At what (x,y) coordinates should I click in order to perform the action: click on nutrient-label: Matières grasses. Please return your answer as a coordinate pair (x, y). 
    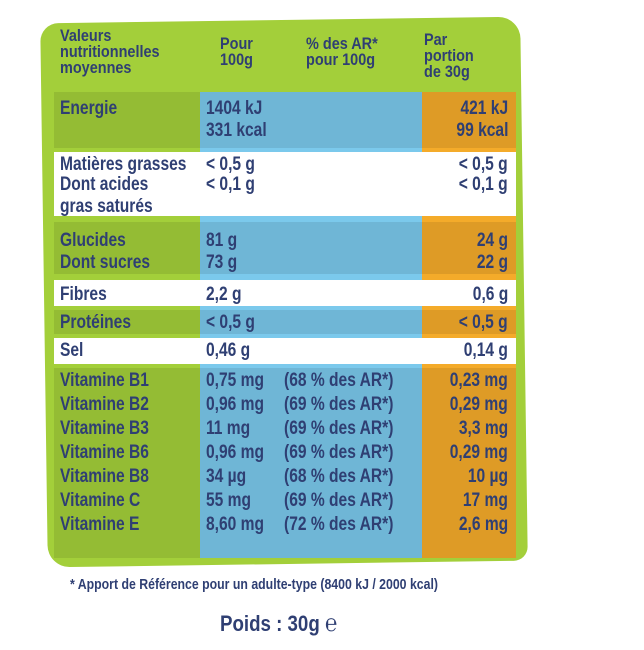
    Looking at the image, I should click on (123, 164).